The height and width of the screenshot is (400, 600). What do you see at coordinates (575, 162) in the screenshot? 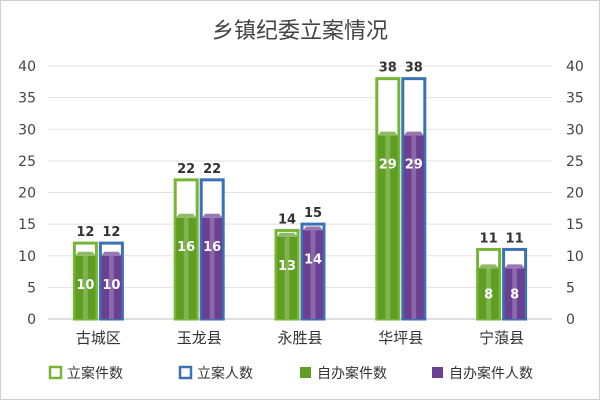
I see `y-tick-label-right: 25` at bounding box center [575, 162].